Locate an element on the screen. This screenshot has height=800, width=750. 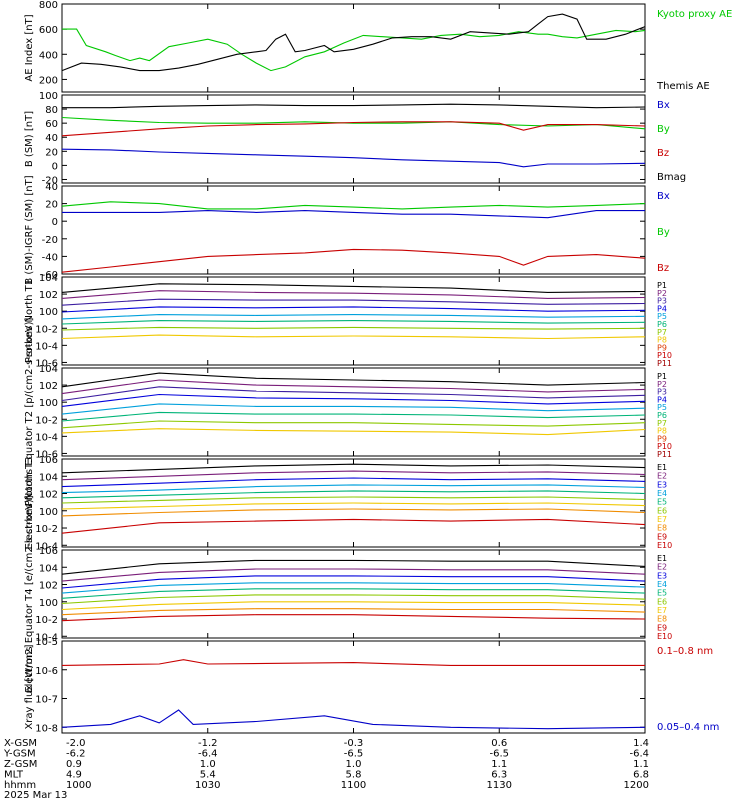
y-tick-label-p_equator: 102 is located at coordinates (48, 386).